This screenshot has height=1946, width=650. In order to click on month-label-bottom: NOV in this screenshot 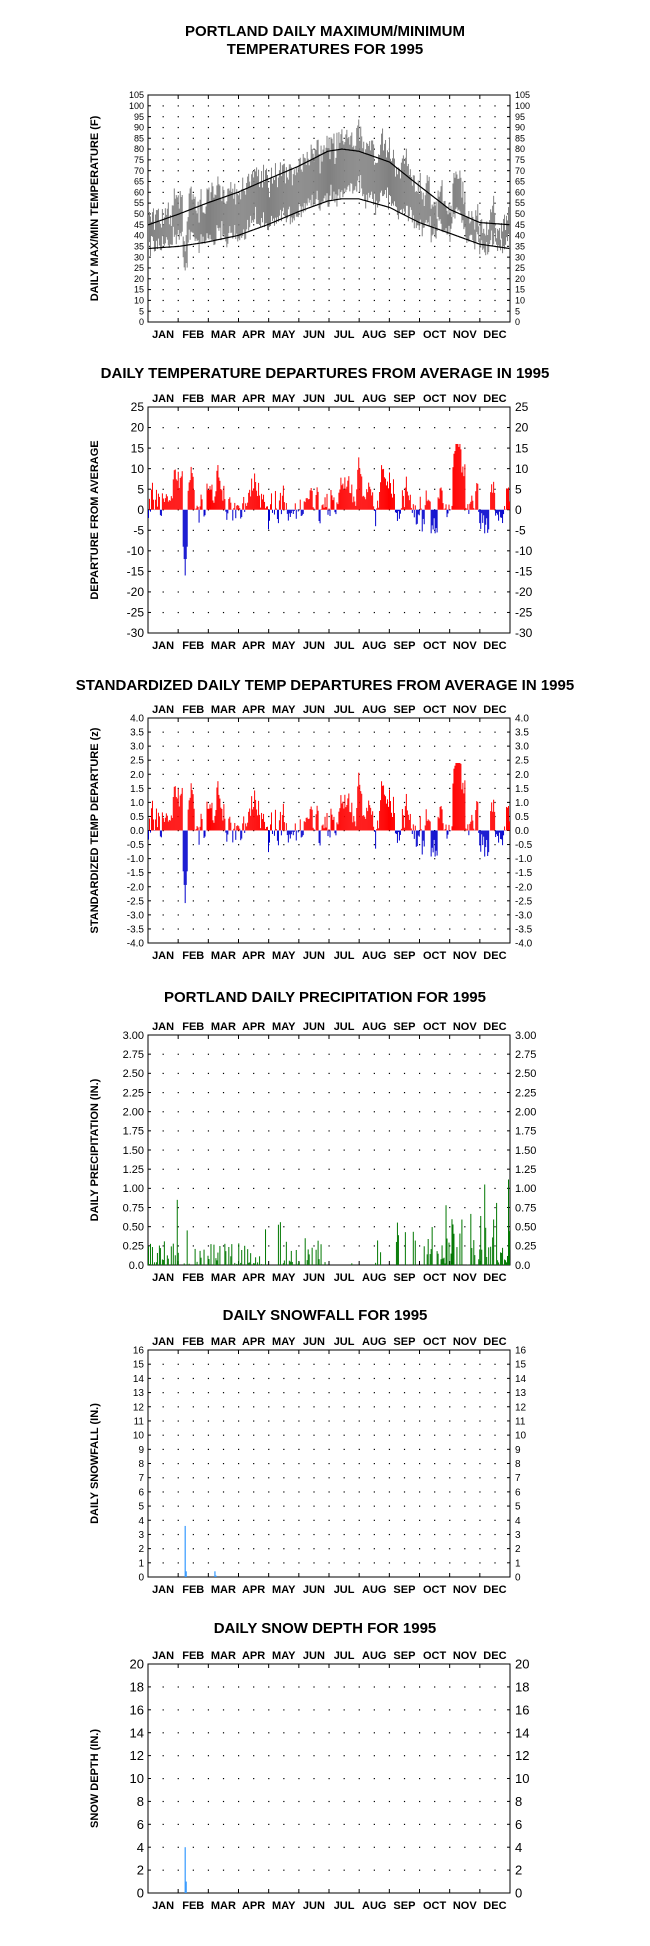, I will do `click(465, 1590)`.